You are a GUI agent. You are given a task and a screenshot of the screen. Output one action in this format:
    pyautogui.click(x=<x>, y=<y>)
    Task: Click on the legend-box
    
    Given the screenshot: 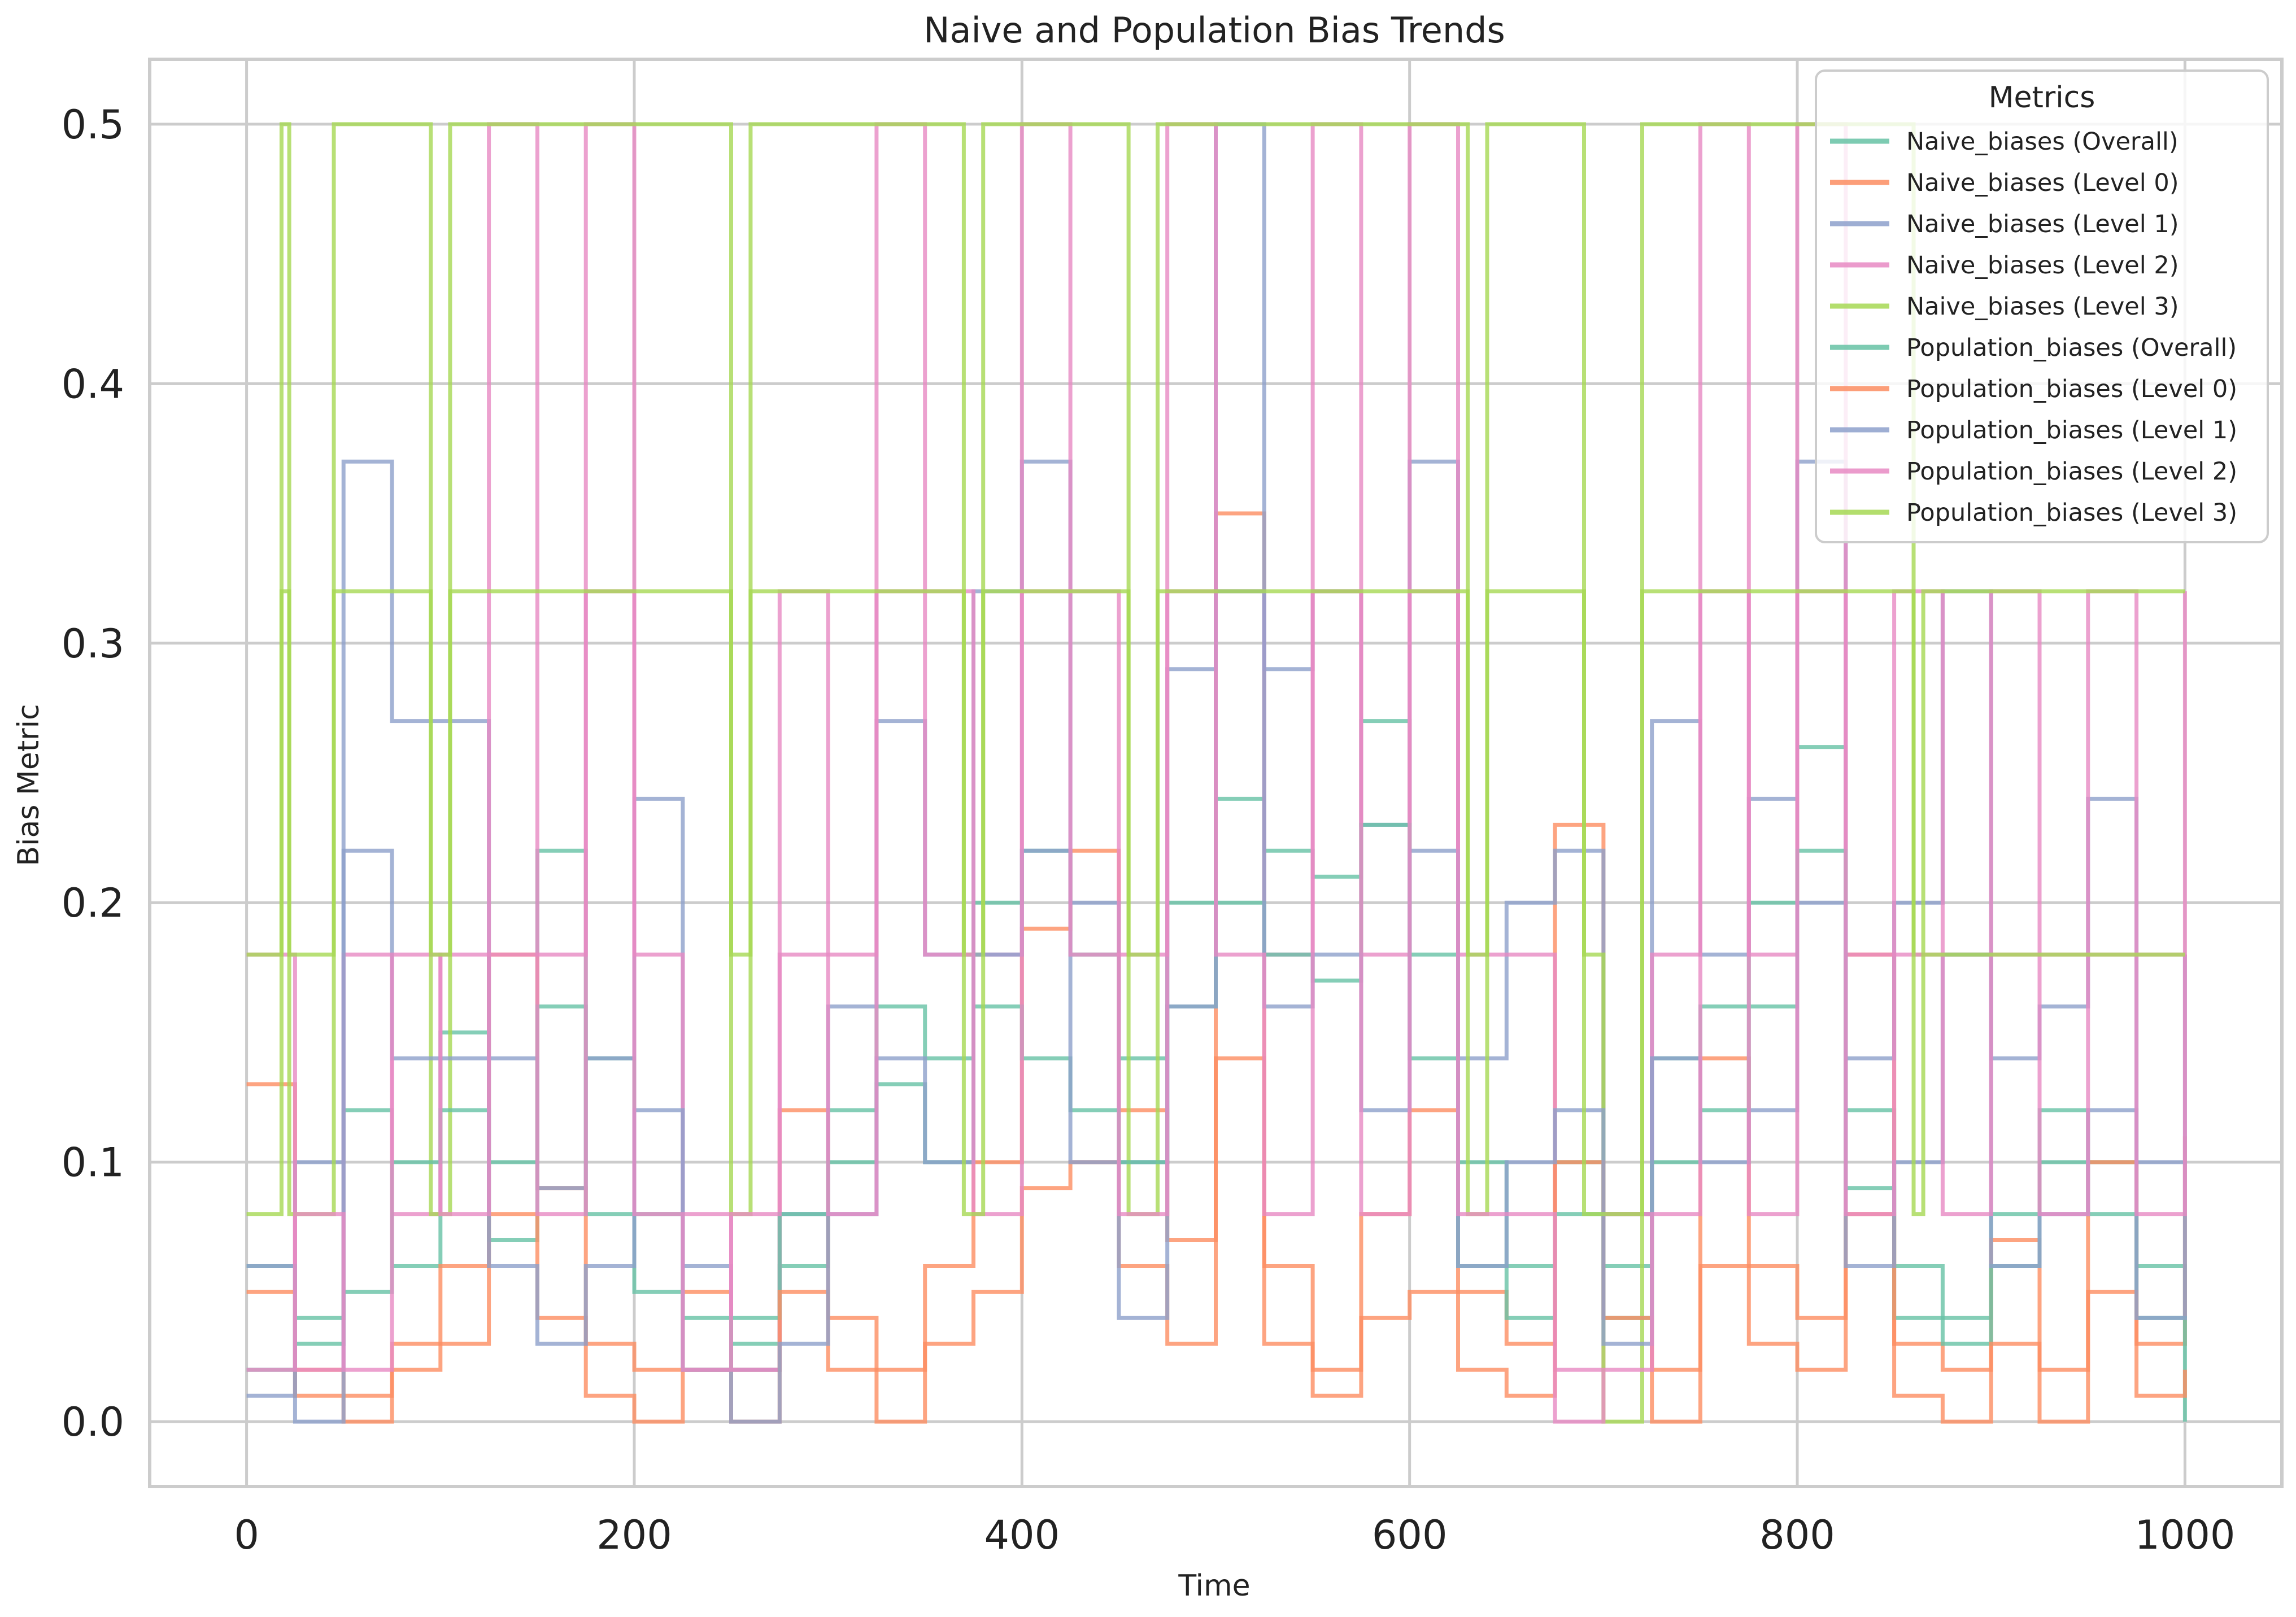 What is the action you would take?
    pyautogui.click(x=2042, y=306)
    